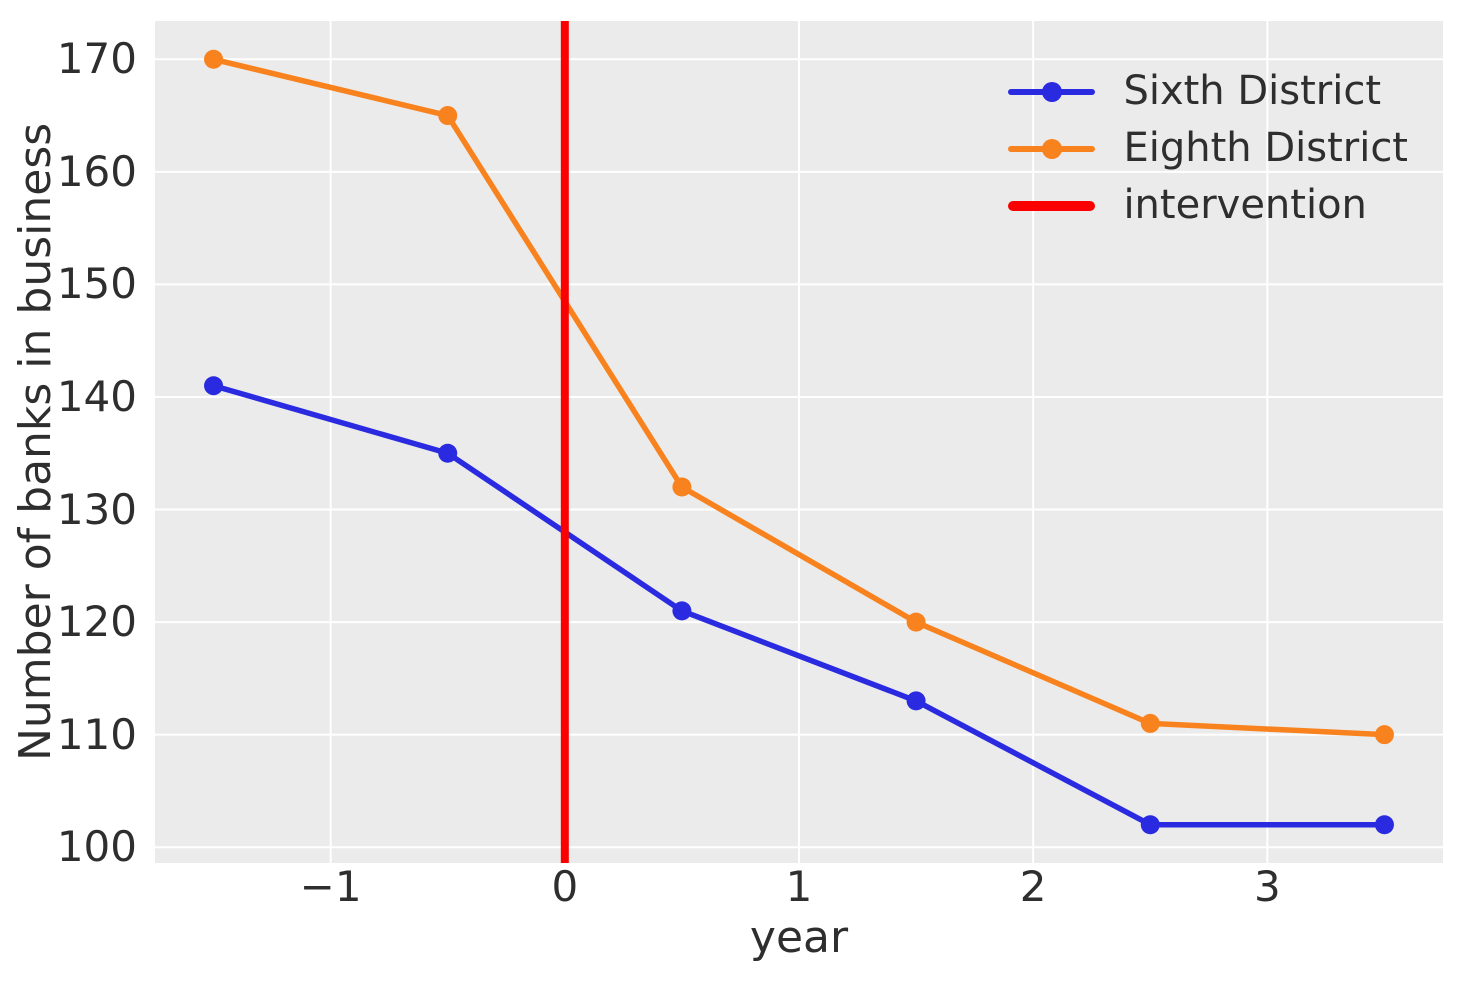  What do you see at coordinates (1252, 91) in the screenshot?
I see `legend-label-sixth-district: Sixth District` at bounding box center [1252, 91].